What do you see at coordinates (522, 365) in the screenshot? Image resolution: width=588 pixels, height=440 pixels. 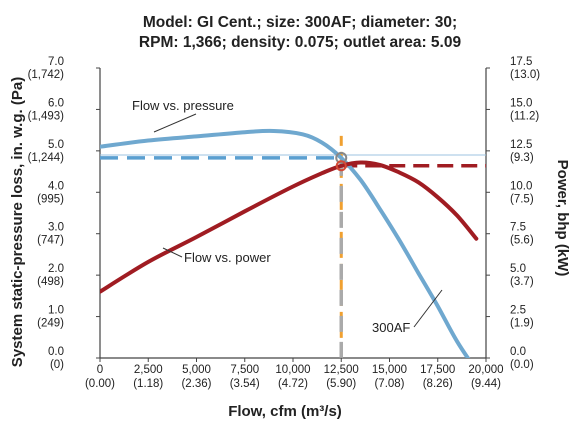 I see `y-right-tick-sublabel: (0.0)` at bounding box center [522, 365].